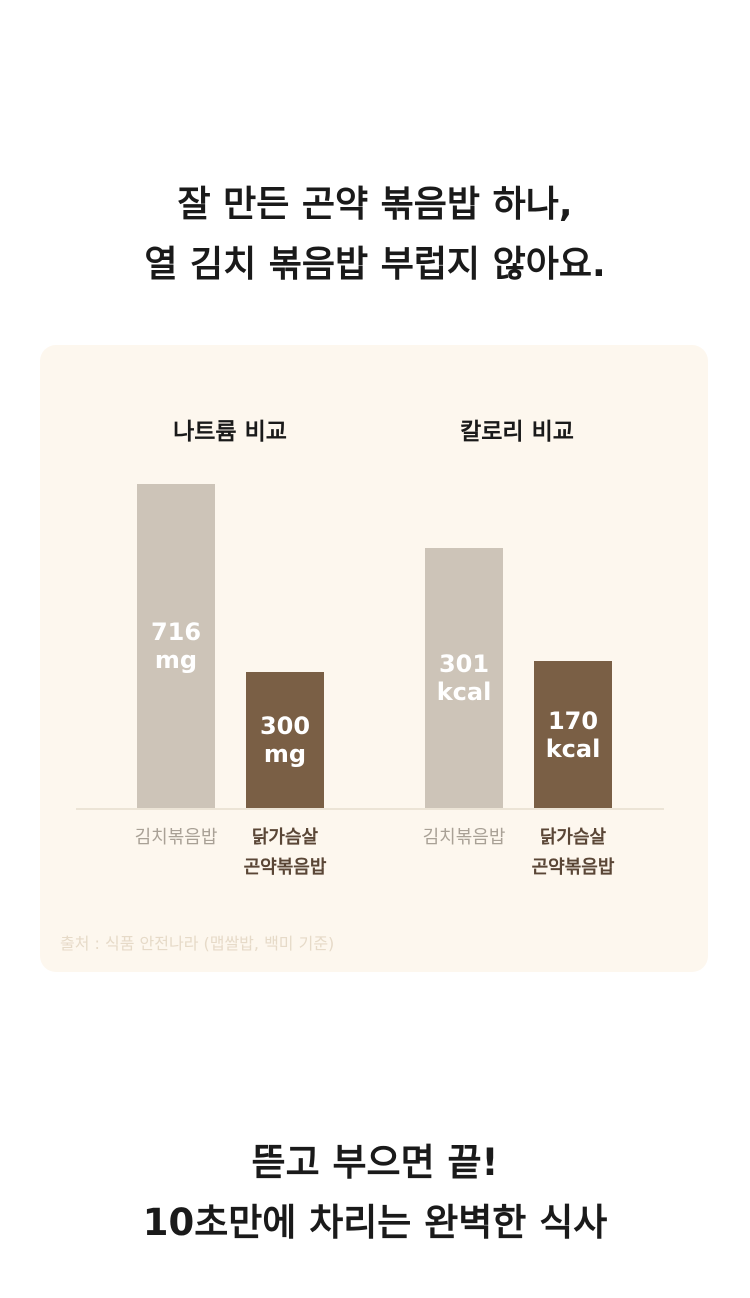 The image size is (750, 1298). Describe the element at coordinates (517, 432) in the screenshot. I see `chart-title: 칼로리 비교` at that location.